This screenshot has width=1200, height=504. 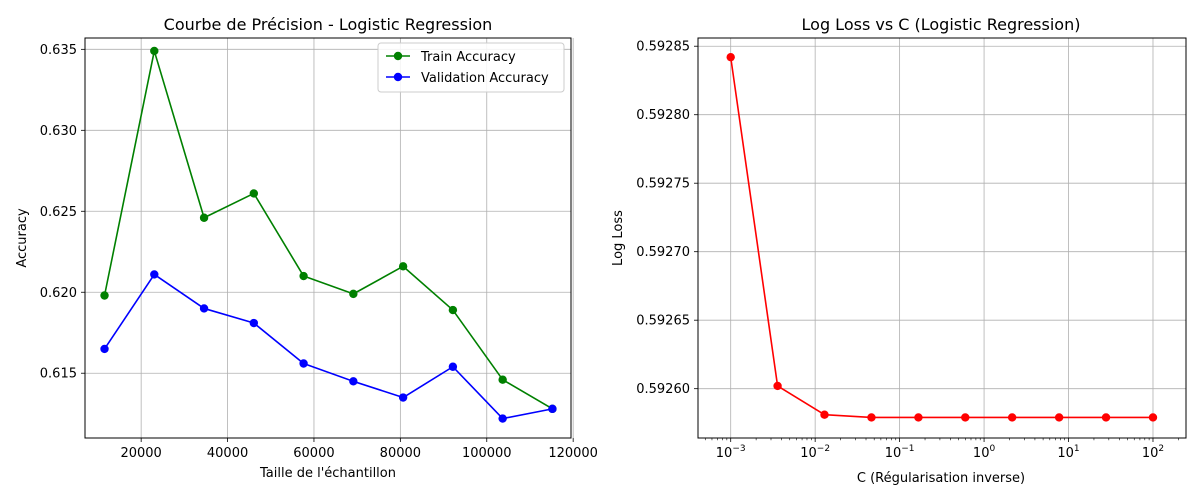 I want to click on logloss-y-axis-label: Log Loss, so click(x=618, y=238).